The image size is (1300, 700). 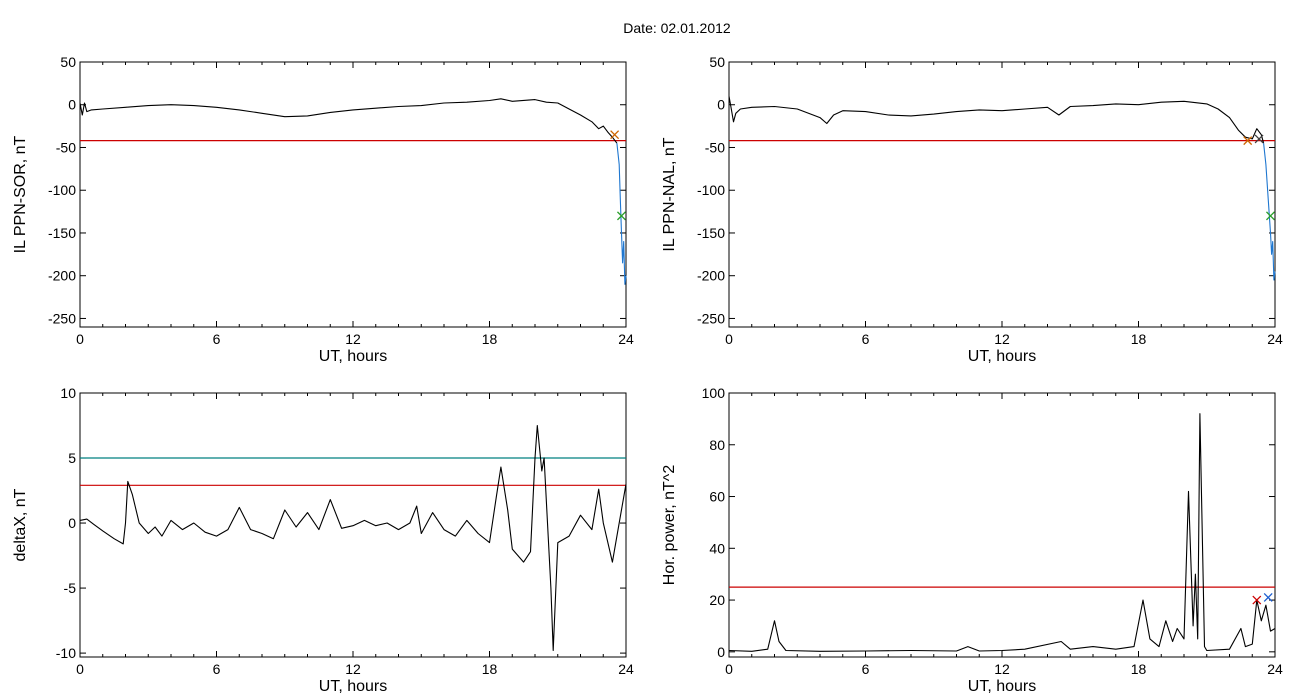 What do you see at coordinates (669, 194) in the screenshot?
I see `y-axis-label: IL PPN-NAL, nT` at bounding box center [669, 194].